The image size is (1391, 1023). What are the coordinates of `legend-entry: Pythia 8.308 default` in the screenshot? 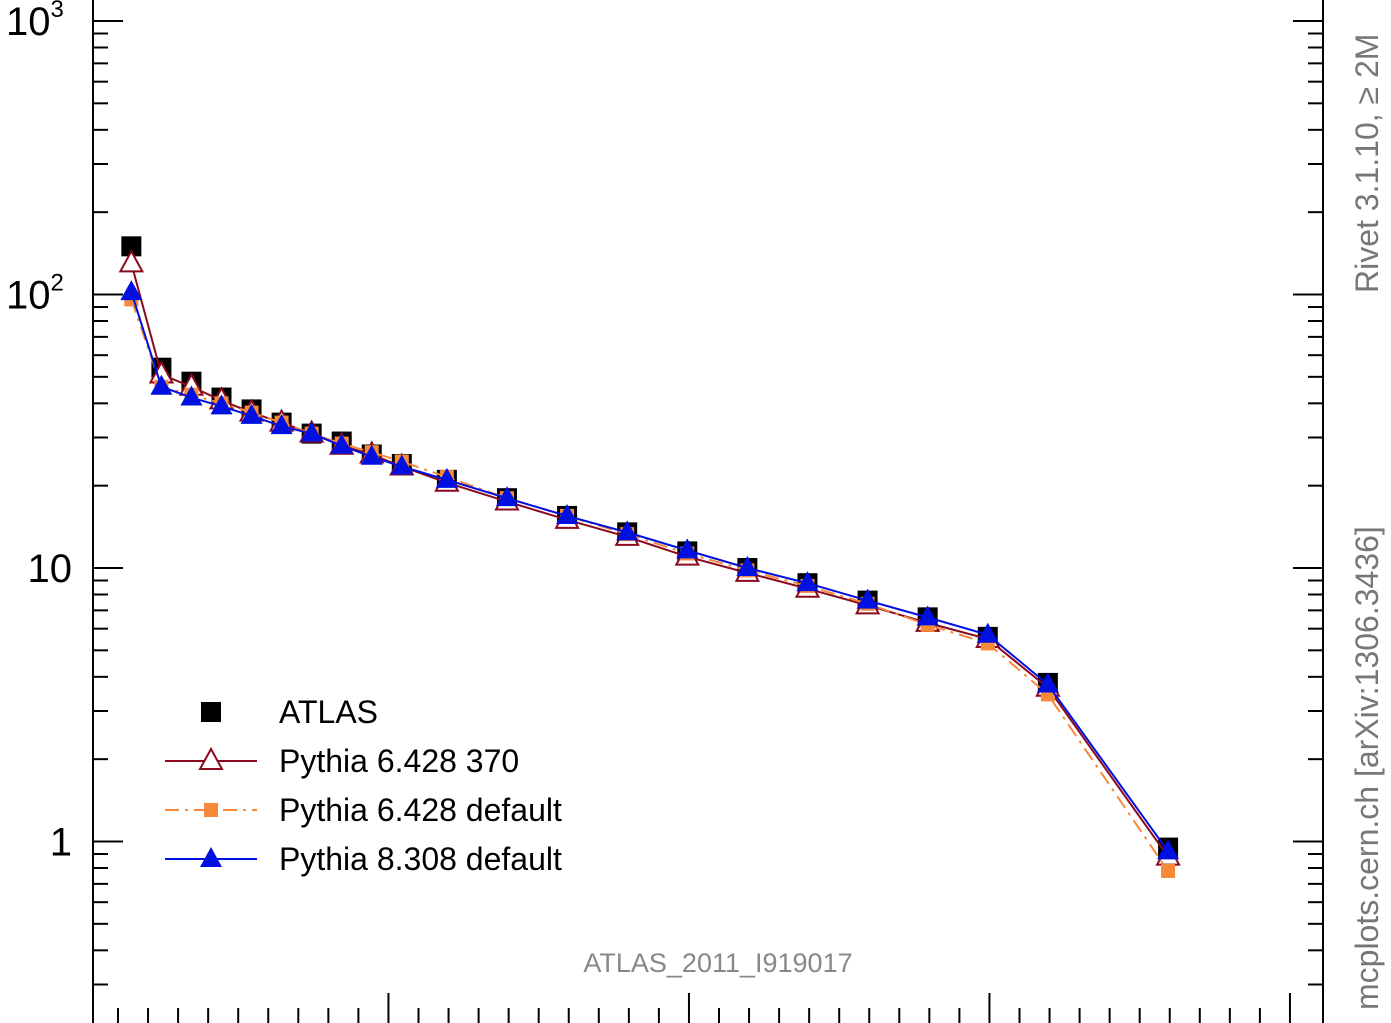 It's located at (363, 859).